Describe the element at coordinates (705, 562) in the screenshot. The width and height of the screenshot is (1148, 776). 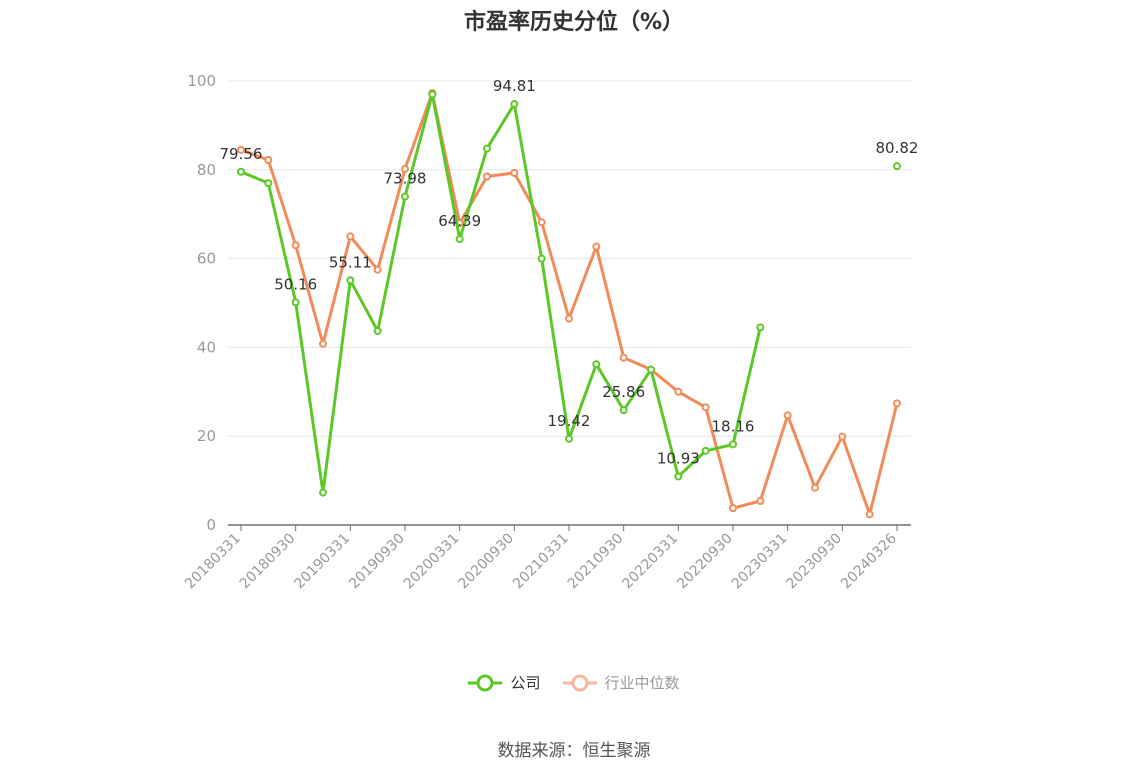
I see `x-tick-label: 20220930` at that location.